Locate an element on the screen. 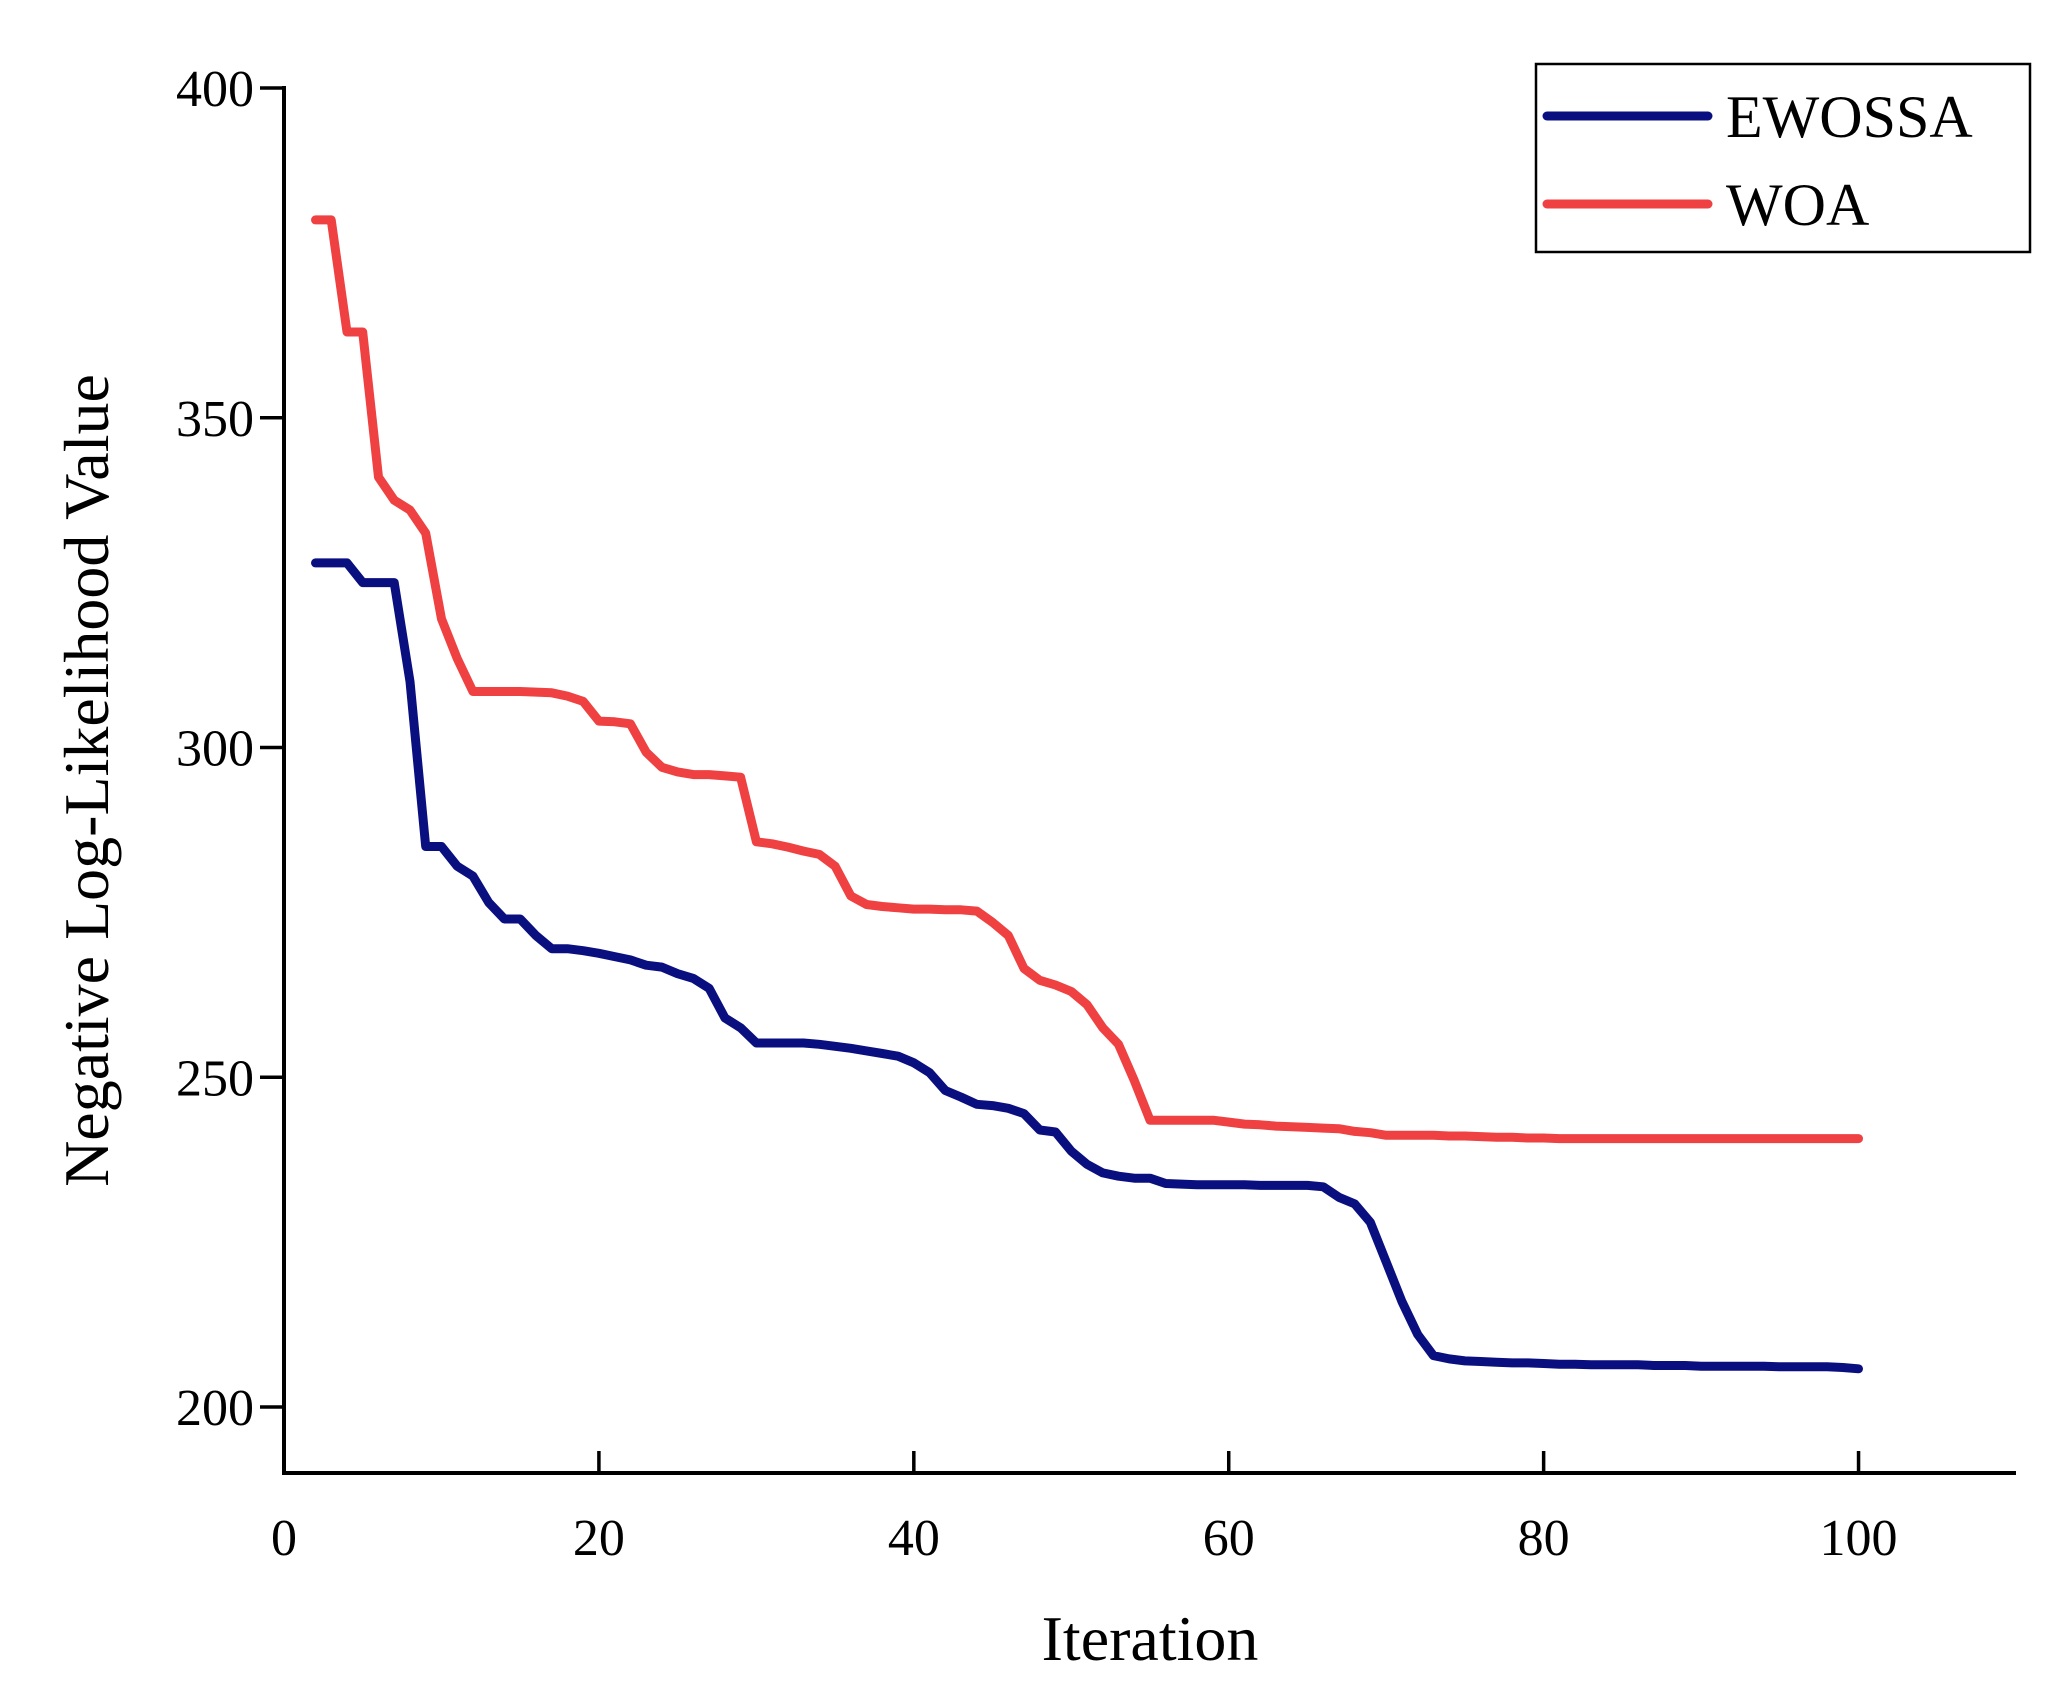 This screenshot has width=2062, height=1681. x-tick-label-100: 100 is located at coordinates (1859, 1538).